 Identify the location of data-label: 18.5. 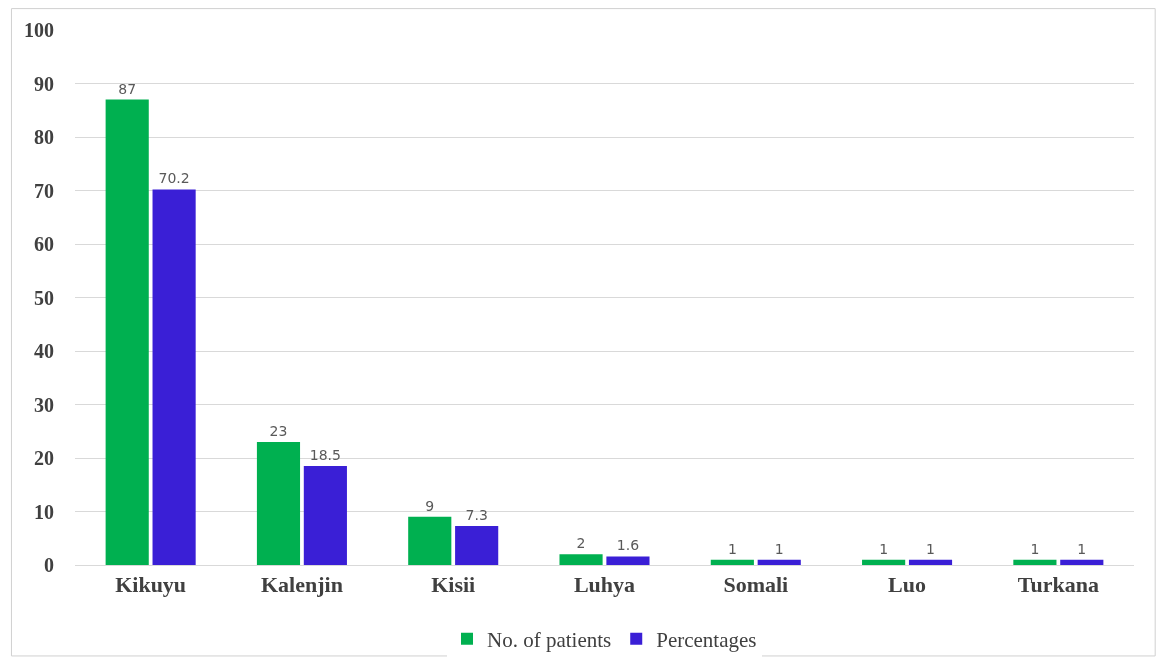
(325, 455).